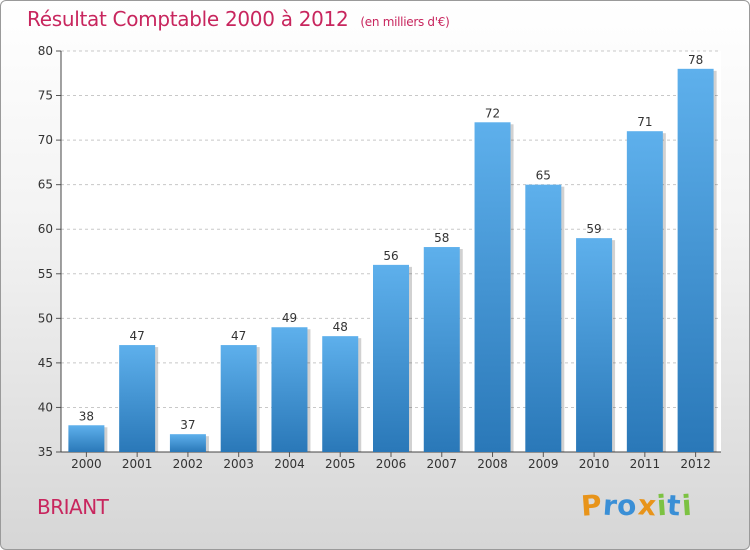 The width and height of the screenshot is (750, 550). Describe the element at coordinates (45, 229) in the screenshot. I see `y-tick-label: 60` at that location.